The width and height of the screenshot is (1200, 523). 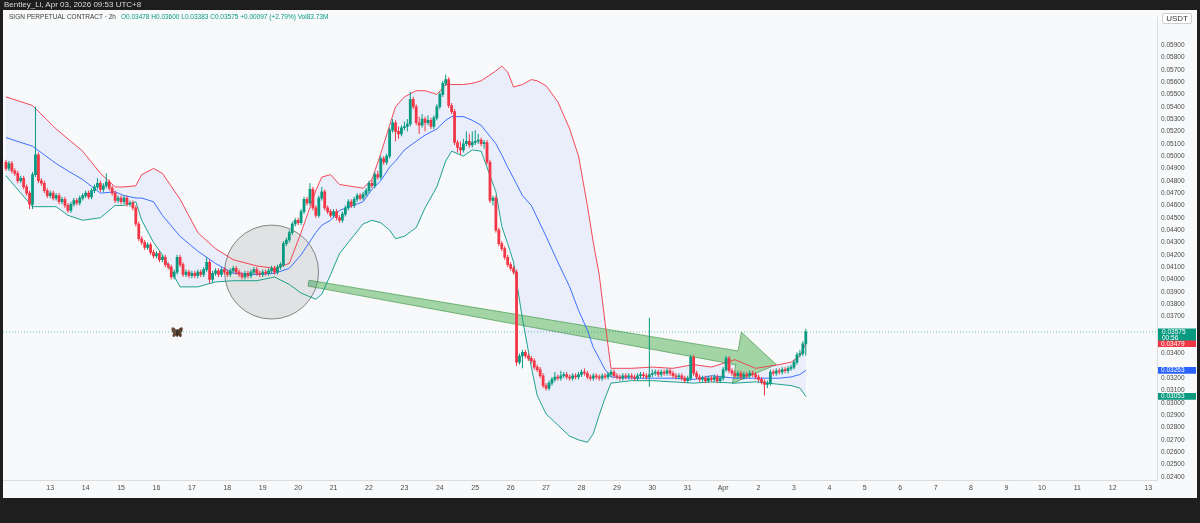 I want to click on text: Bentley_Li, Apr 03, 2026 09:53 UTC+8, so click(x=73, y=5).